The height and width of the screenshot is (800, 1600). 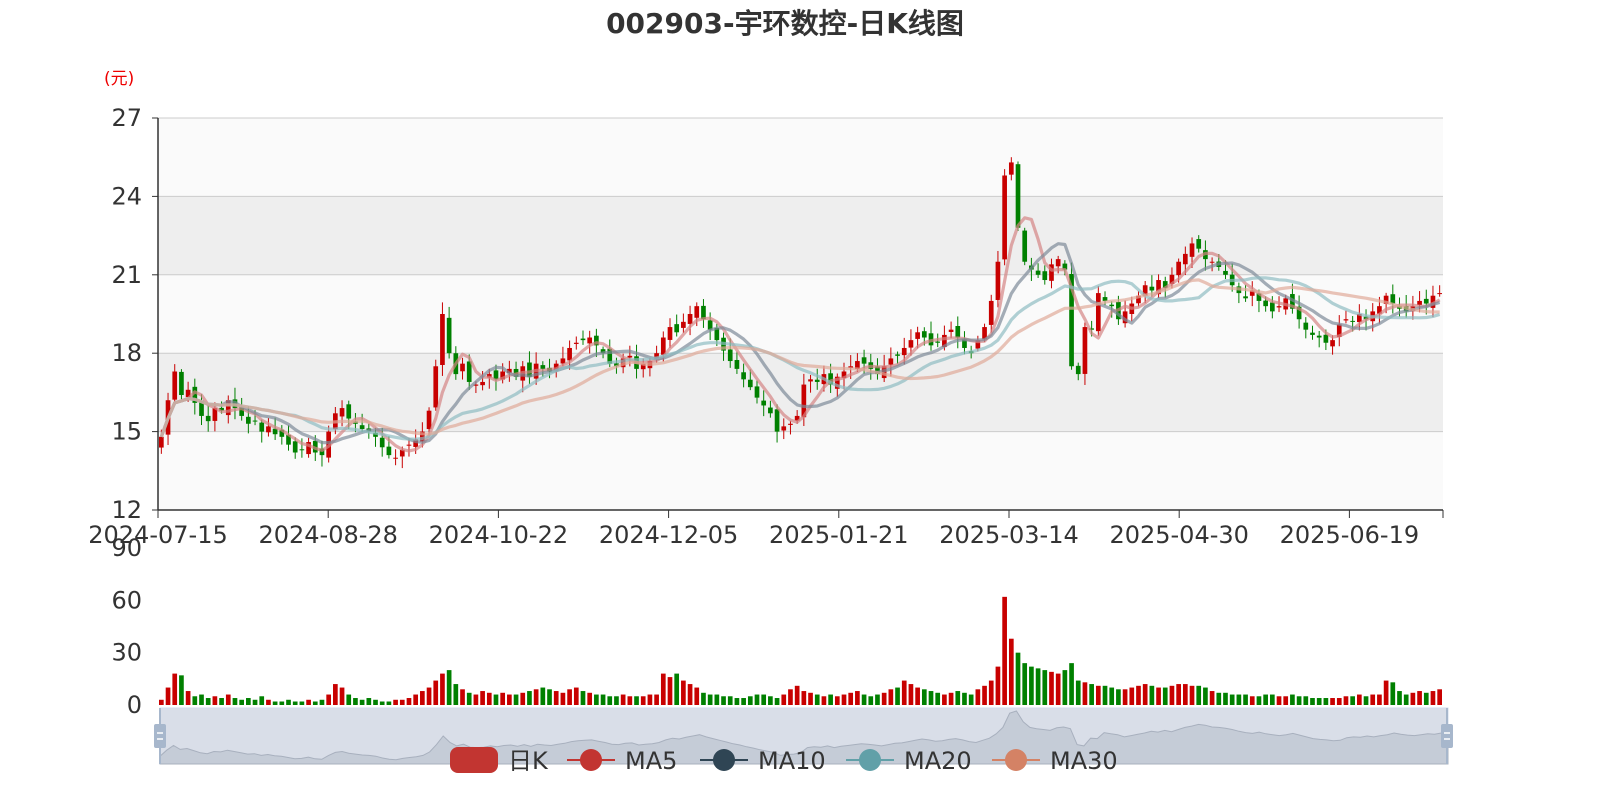 What do you see at coordinates (1447, 736) in the screenshot?
I see `slider-handle-right` at bounding box center [1447, 736].